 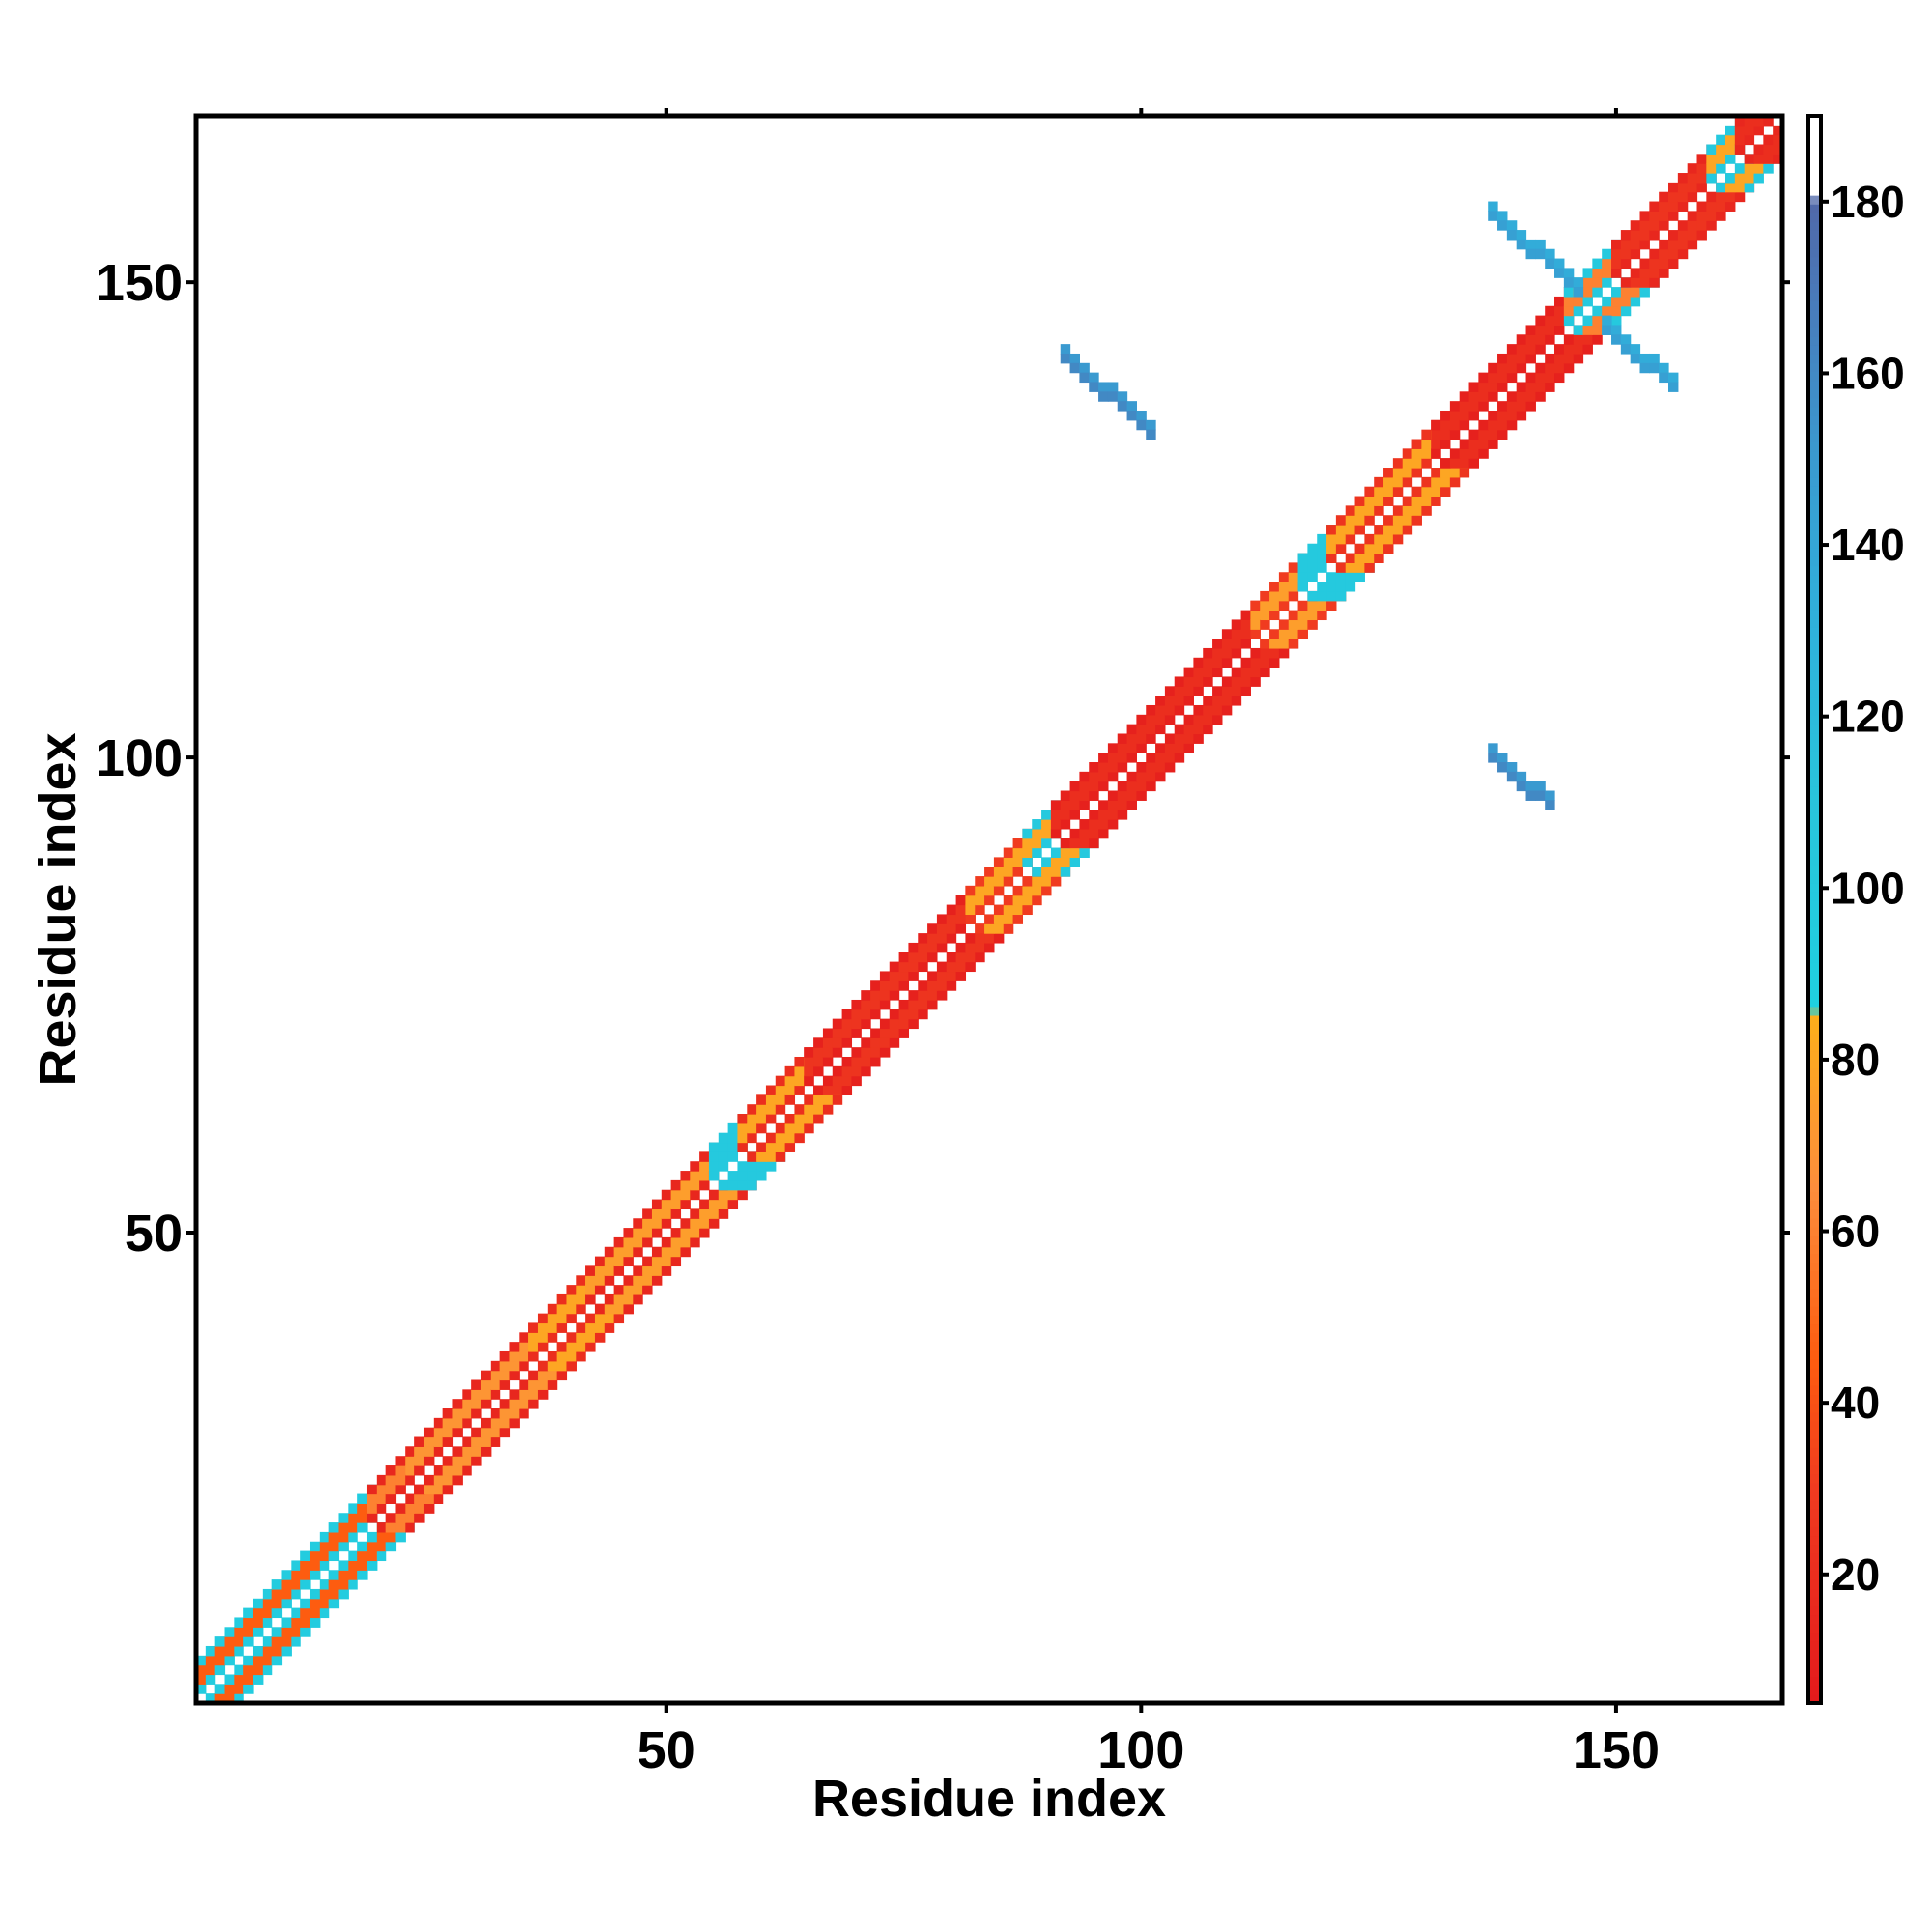 What do you see at coordinates (1521, 244) in the screenshot?
I see `antiparallel-upper-cell` at bounding box center [1521, 244].